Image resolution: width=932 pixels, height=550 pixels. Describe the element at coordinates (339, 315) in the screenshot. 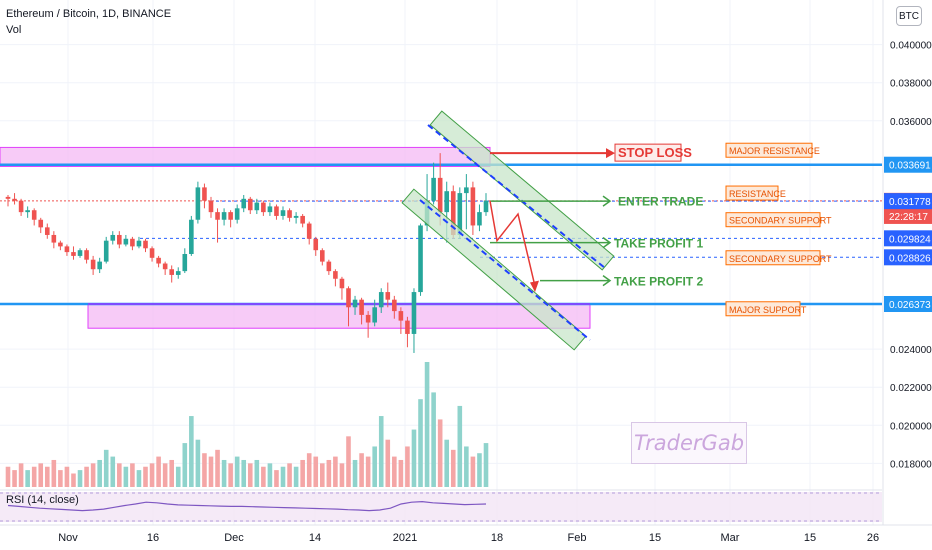

I see `zone-rect` at that location.